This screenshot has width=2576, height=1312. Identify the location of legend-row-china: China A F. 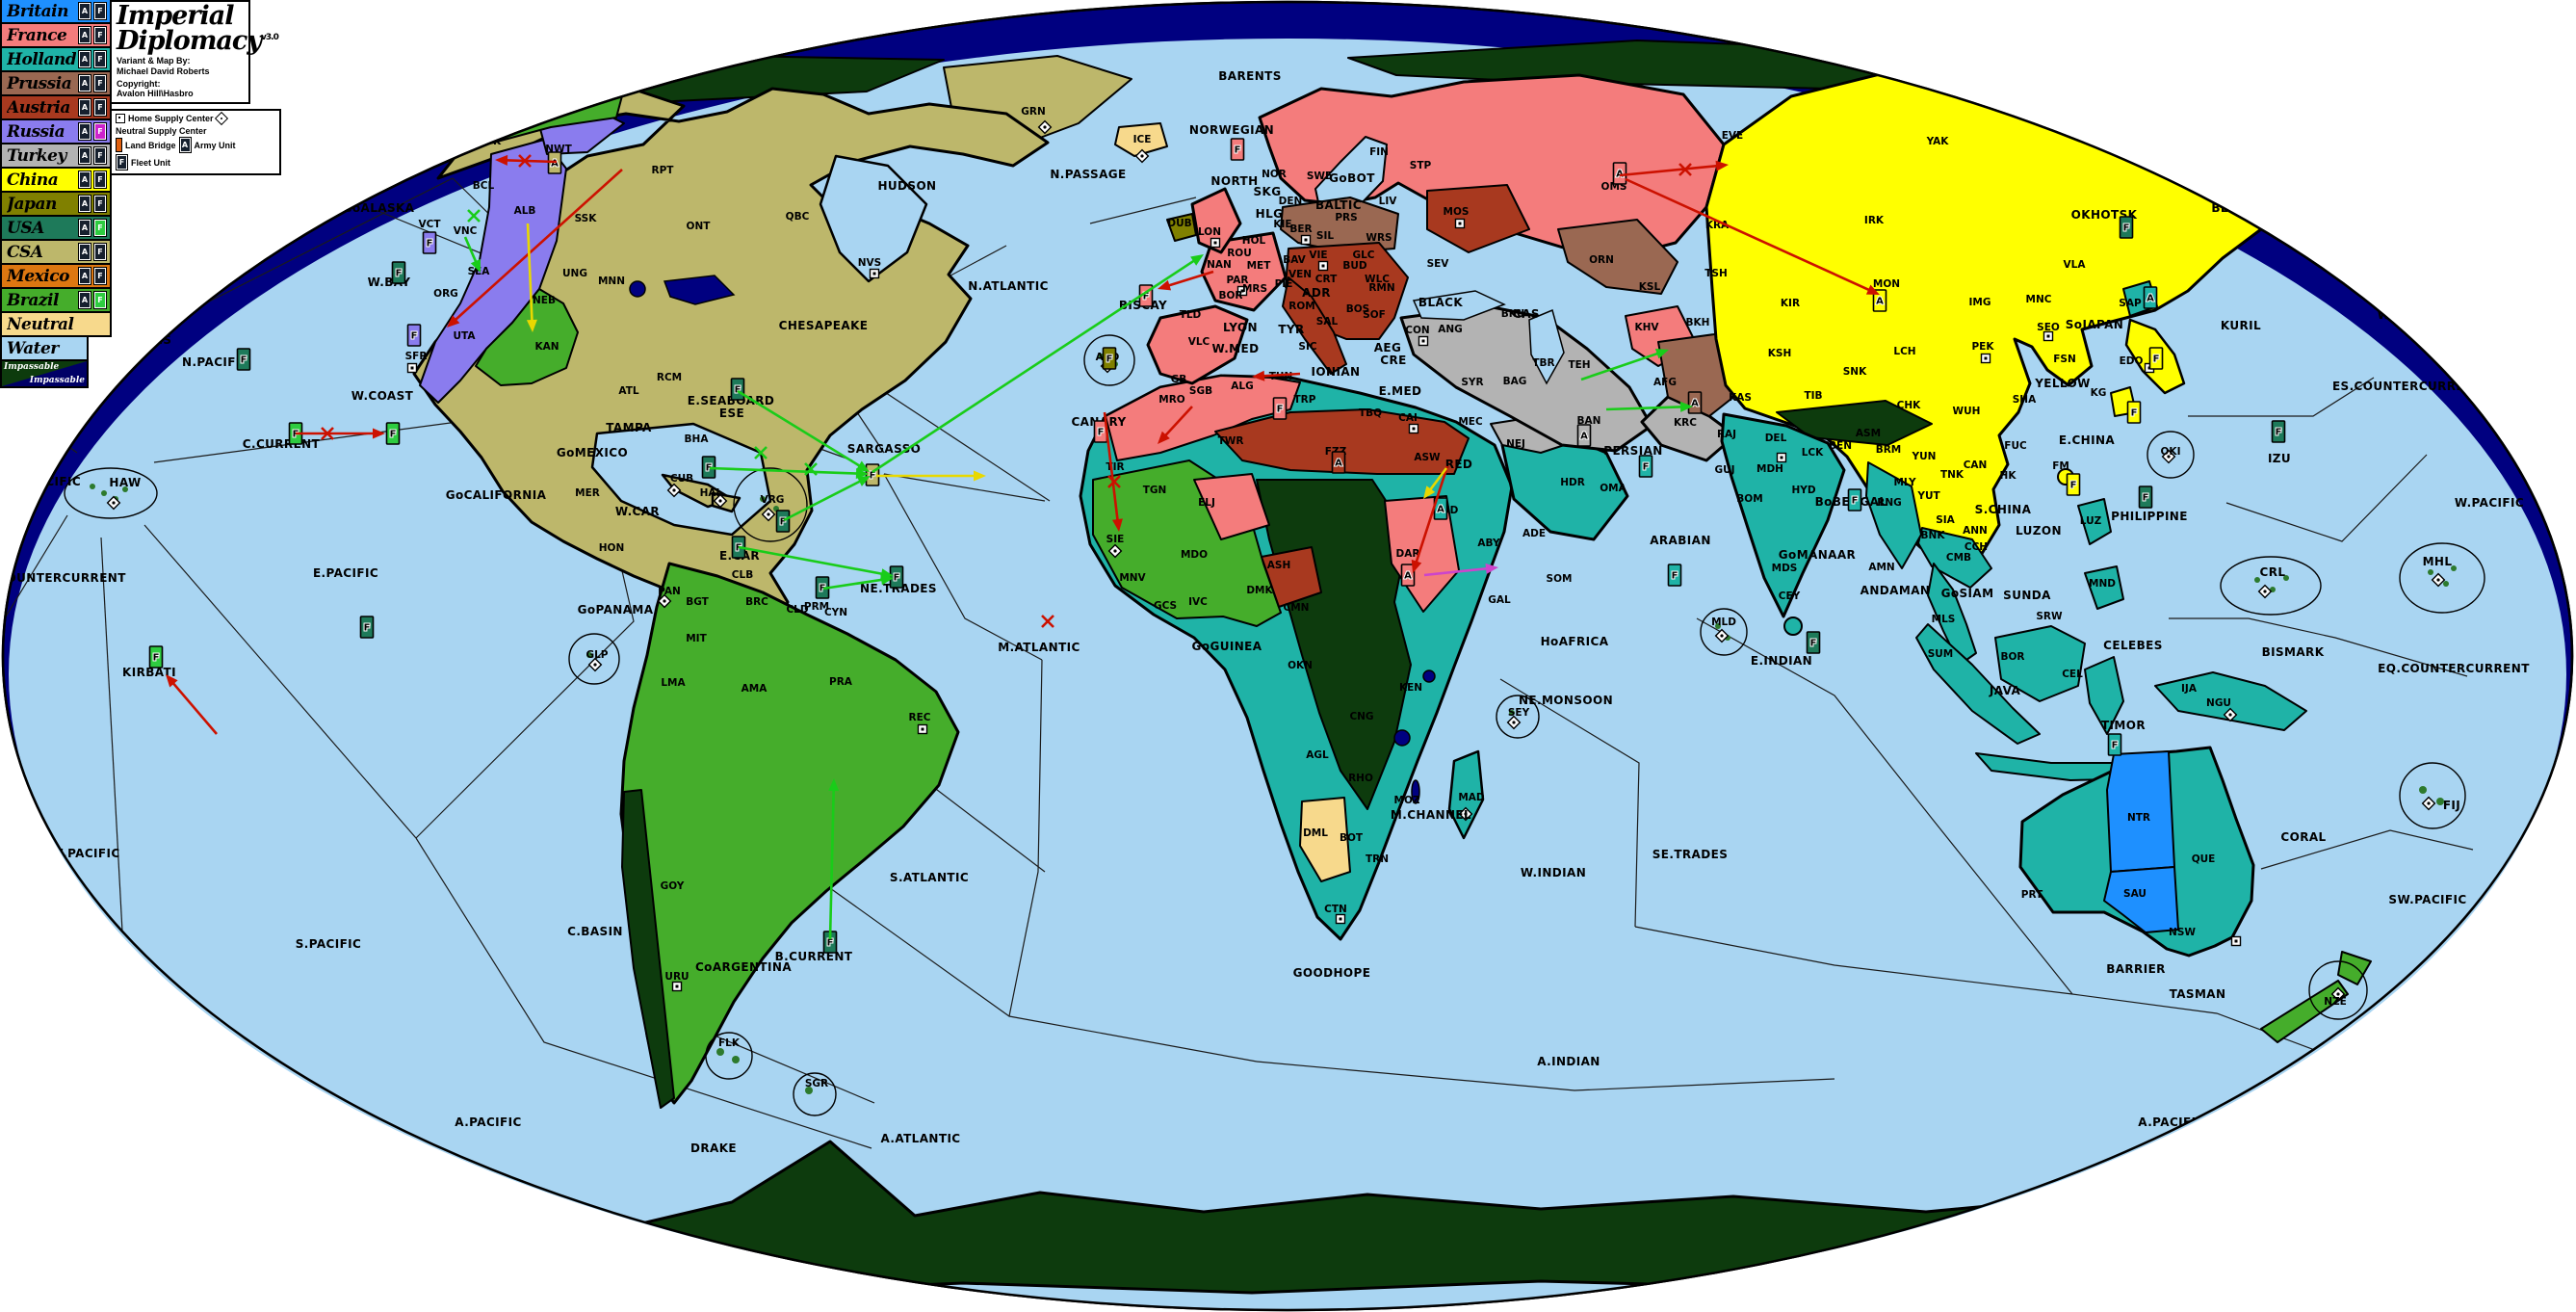
(56, 180).